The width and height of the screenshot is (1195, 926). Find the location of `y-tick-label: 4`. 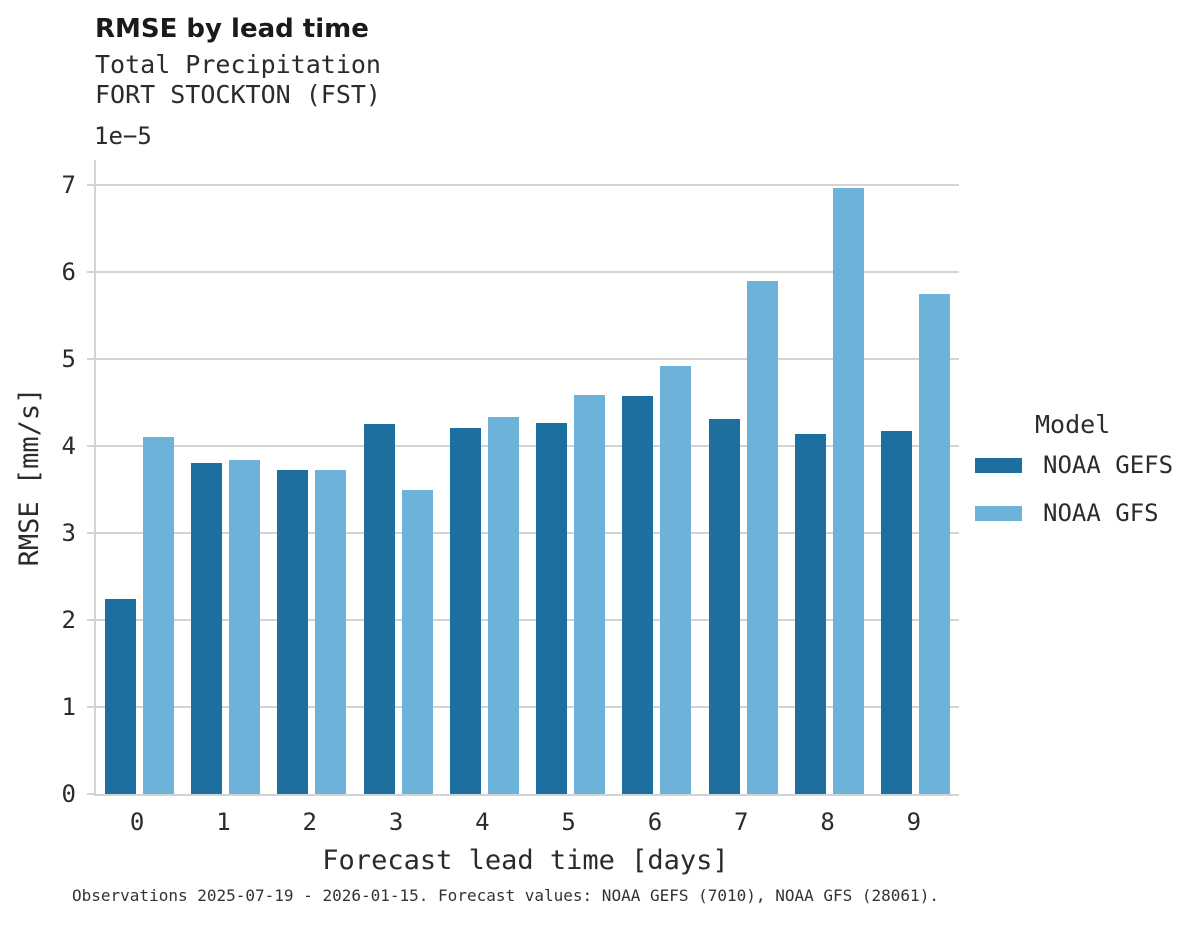

y-tick-label: 4 is located at coordinates (68, 446).